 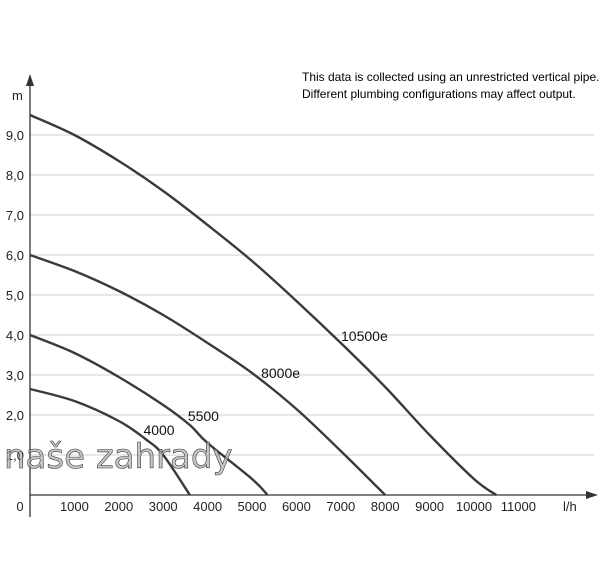 I want to click on y-tick-label: 7,0, so click(x=15, y=215).